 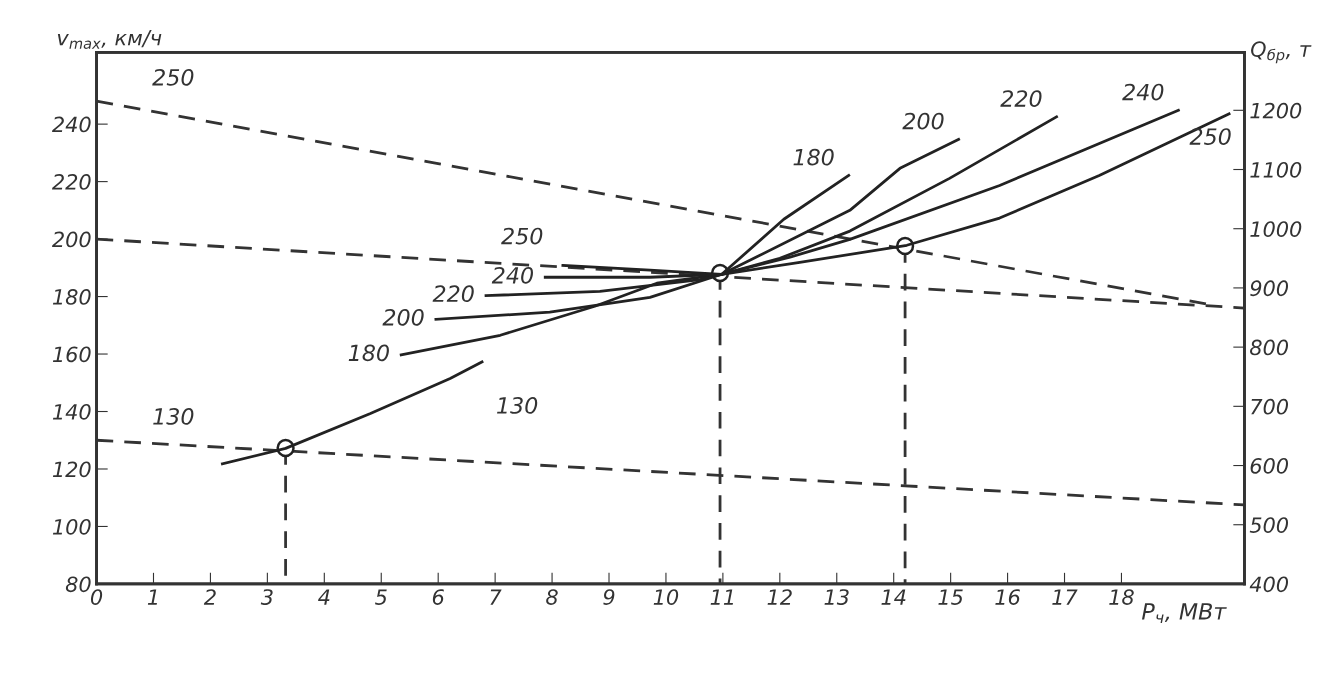 What do you see at coordinates (71, 182) in the screenshot?
I see `y-tick-label: 220` at bounding box center [71, 182].